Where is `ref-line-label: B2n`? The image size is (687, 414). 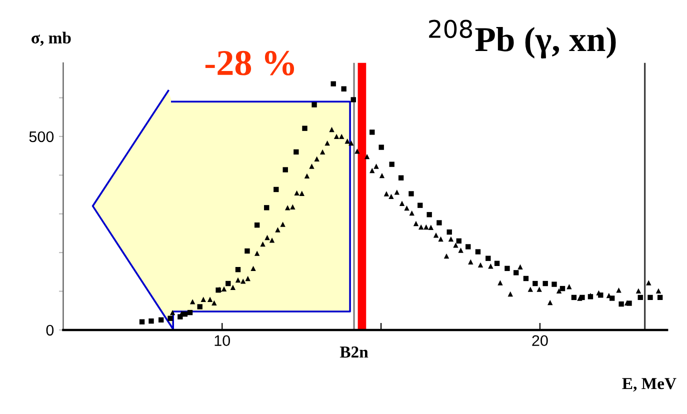 ref-line-label: B2n is located at coordinates (354, 352).